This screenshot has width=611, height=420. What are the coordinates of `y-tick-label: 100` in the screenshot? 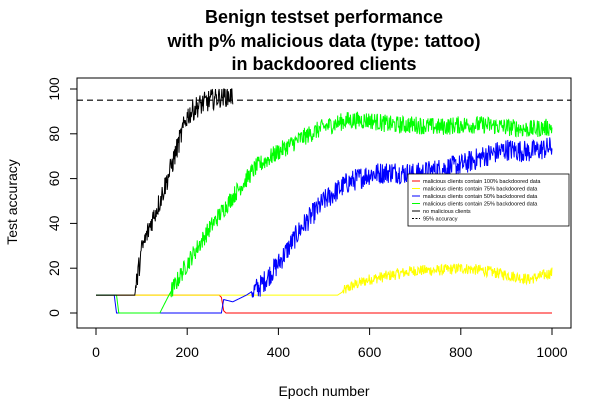 It's located at (54, 89).